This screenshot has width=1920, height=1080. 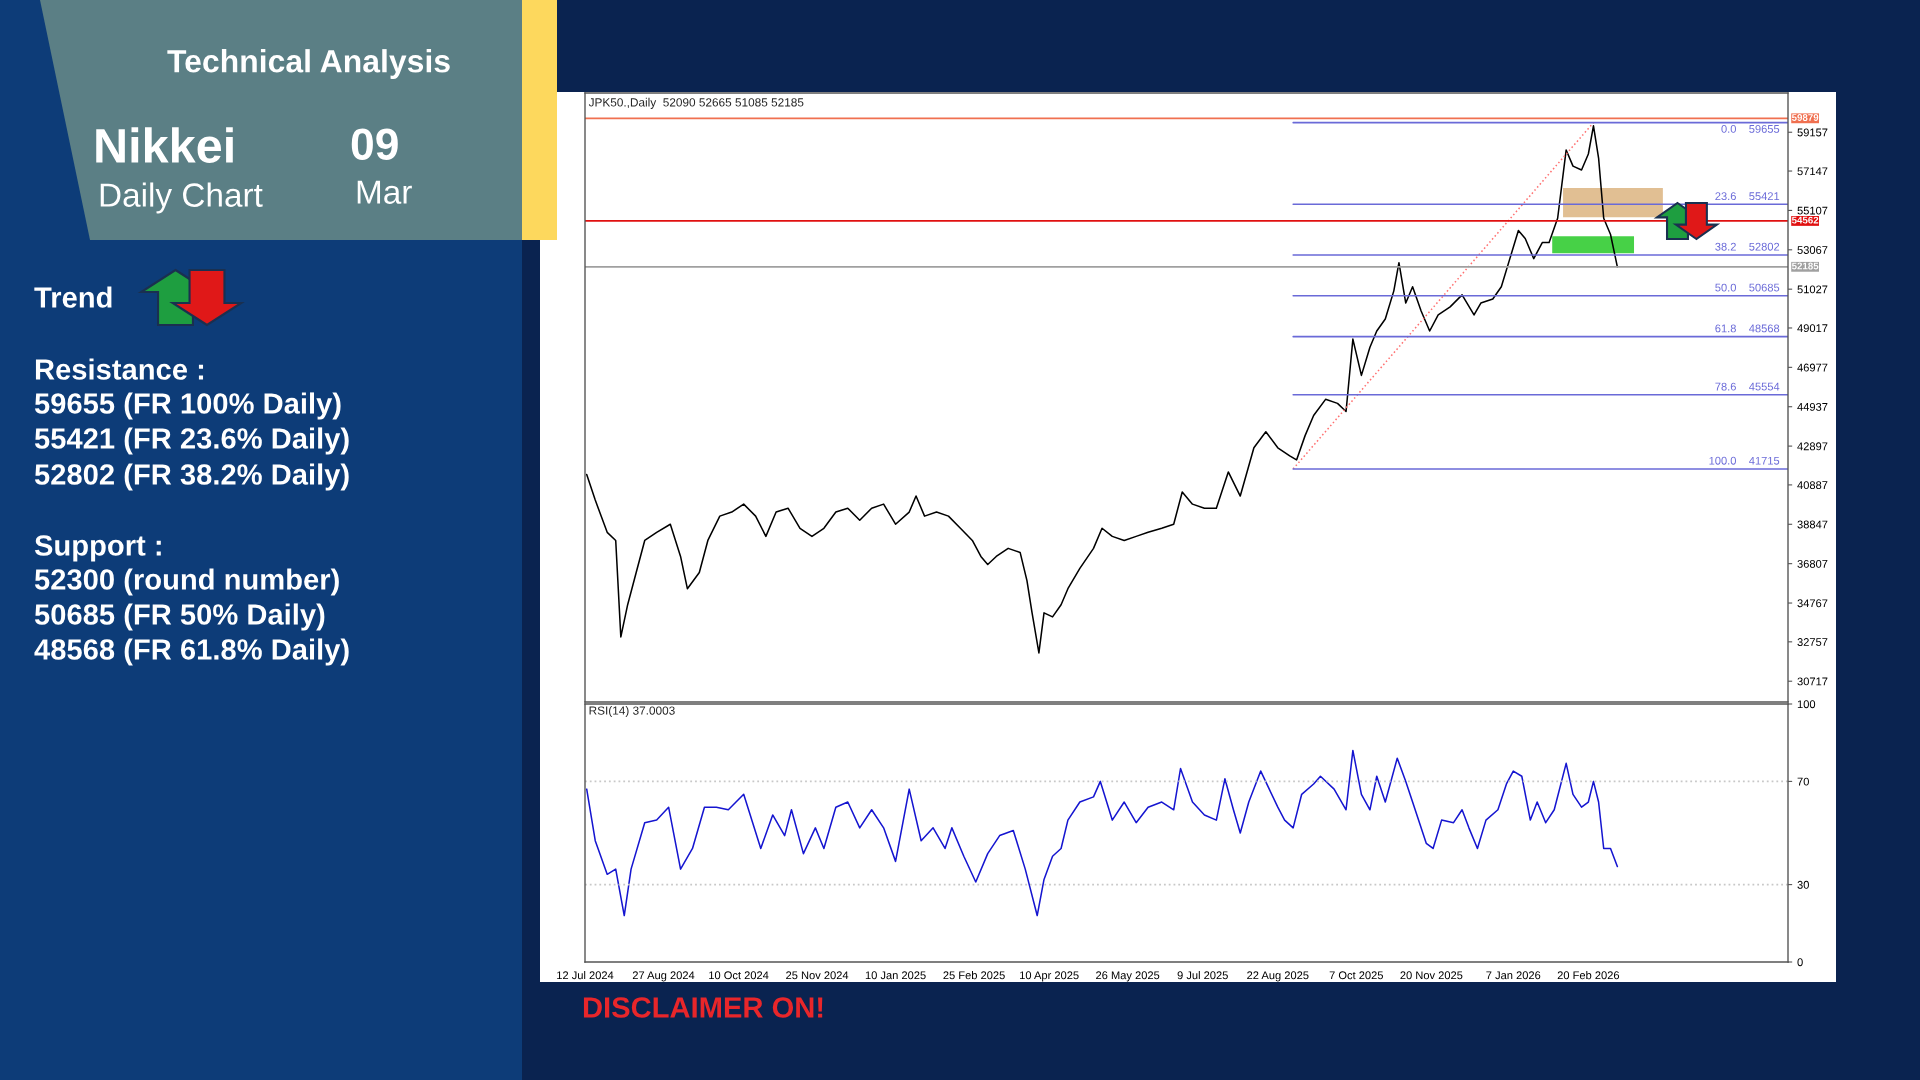 I want to click on series-label: 61.8 48568, so click(x=1747, y=328).